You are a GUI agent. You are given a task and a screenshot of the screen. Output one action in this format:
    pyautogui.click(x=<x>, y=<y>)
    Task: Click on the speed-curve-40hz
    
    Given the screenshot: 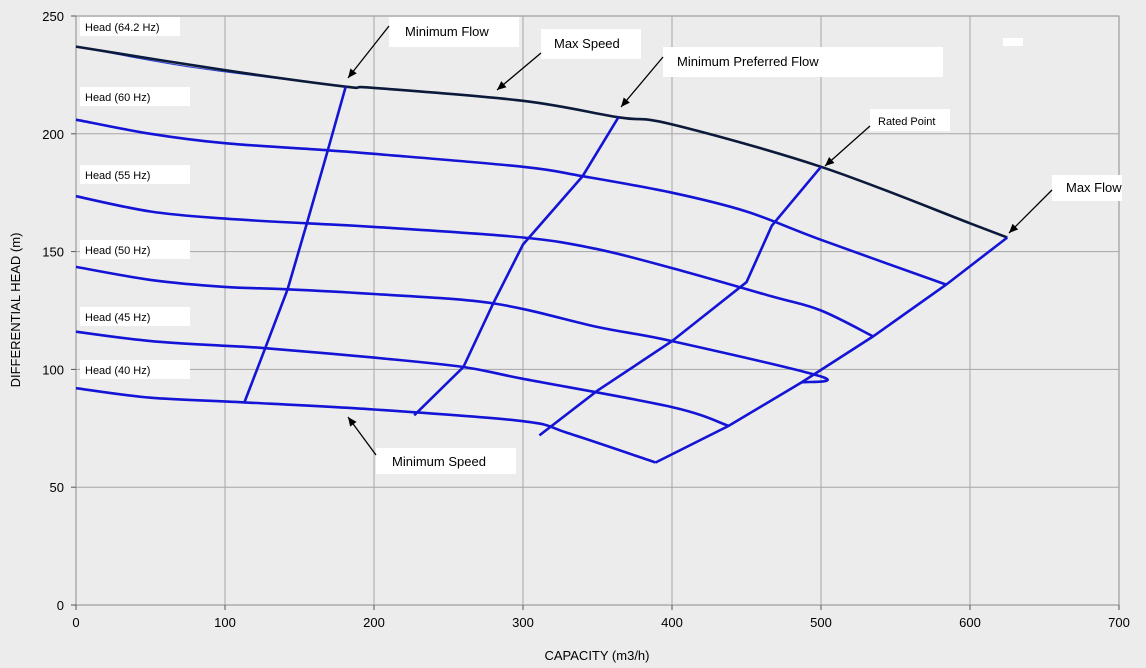 What is the action you would take?
    pyautogui.click(x=366, y=425)
    